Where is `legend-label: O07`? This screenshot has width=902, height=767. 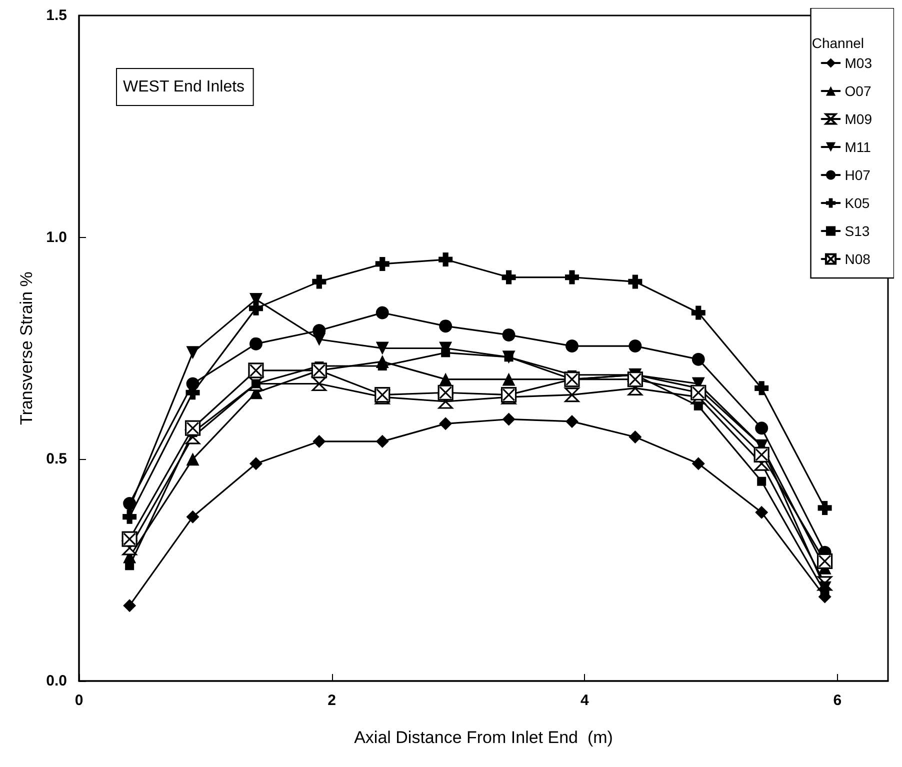 legend-label: O07 is located at coordinates (858, 91).